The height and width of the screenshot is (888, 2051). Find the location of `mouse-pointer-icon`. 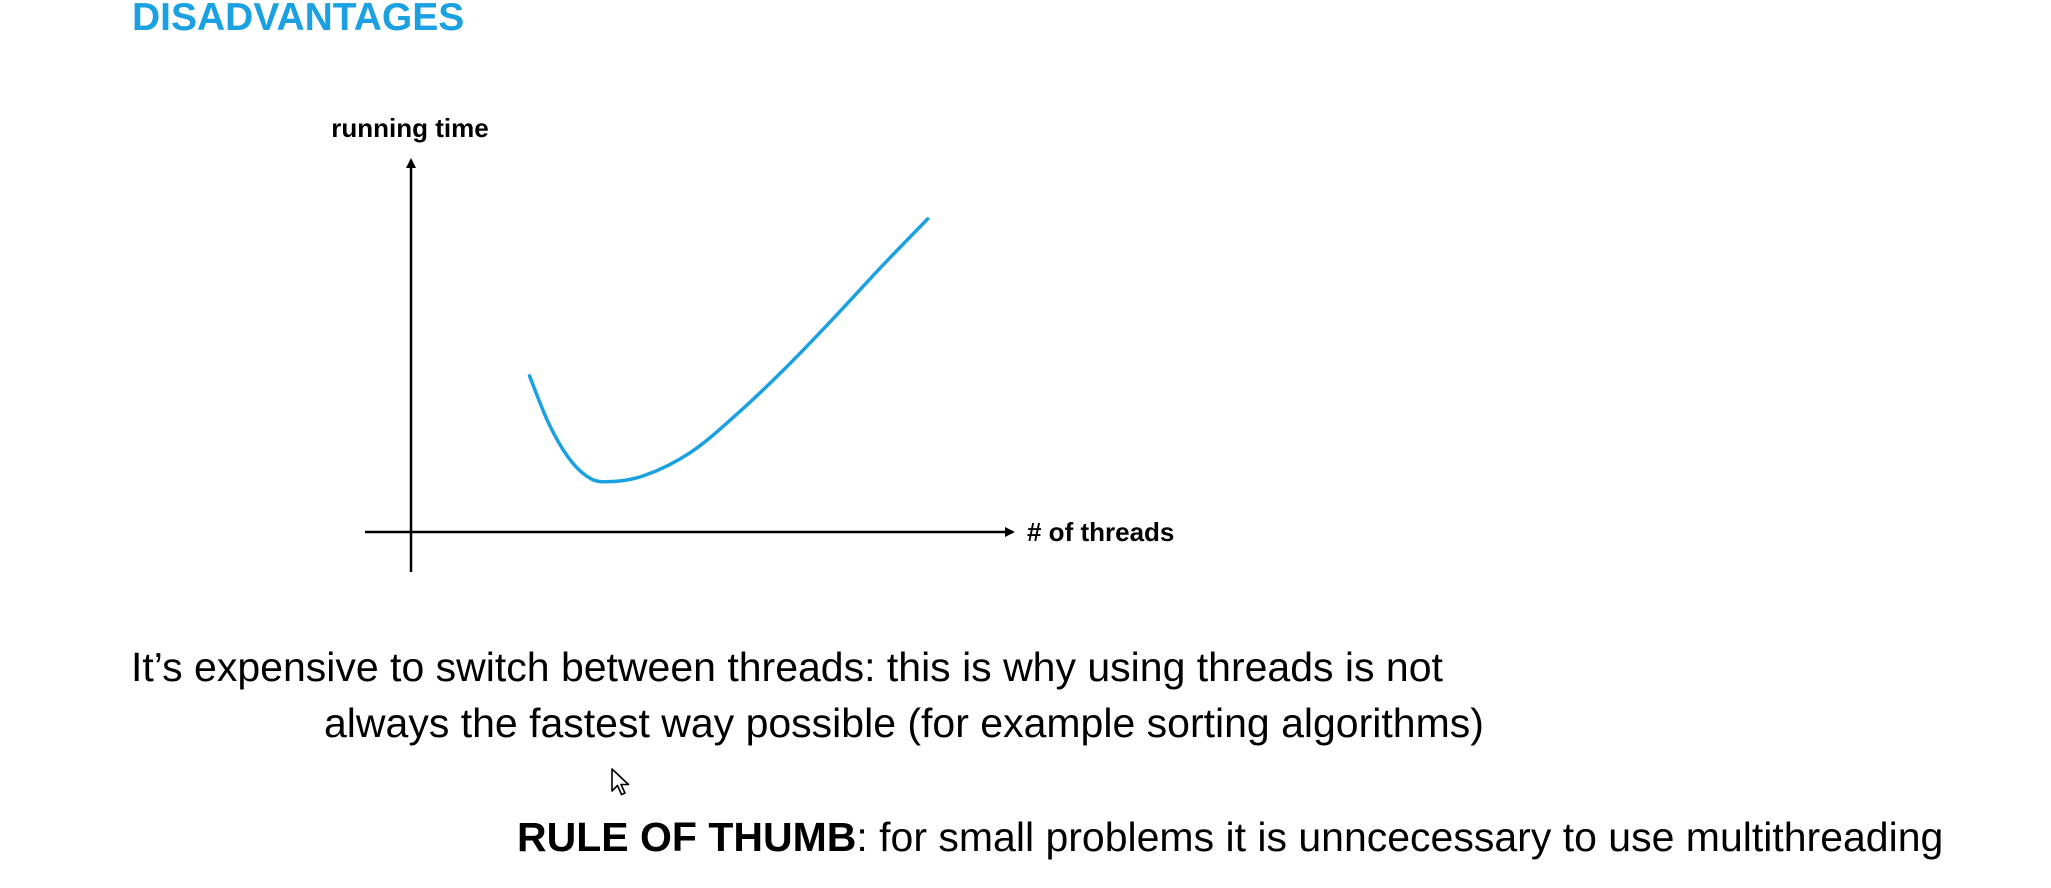

mouse-pointer-icon is located at coordinates (620, 782).